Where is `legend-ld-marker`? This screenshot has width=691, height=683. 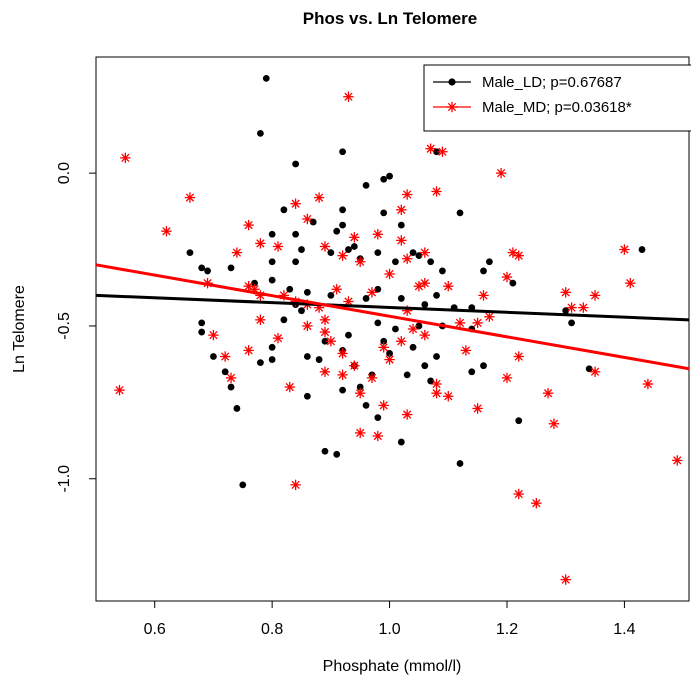
legend-ld-marker is located at coordinates (452, 82).